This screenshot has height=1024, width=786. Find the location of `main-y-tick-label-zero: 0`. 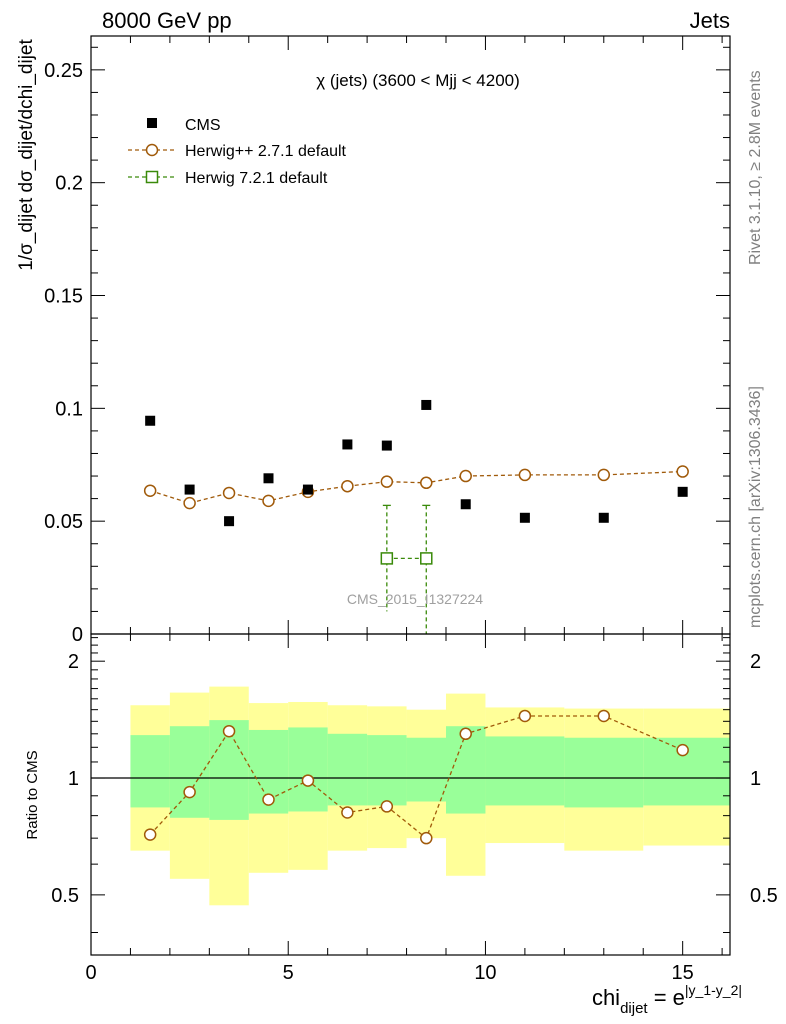

main-y-tick-label-zero: 0 is located at coordinates (77, 635).